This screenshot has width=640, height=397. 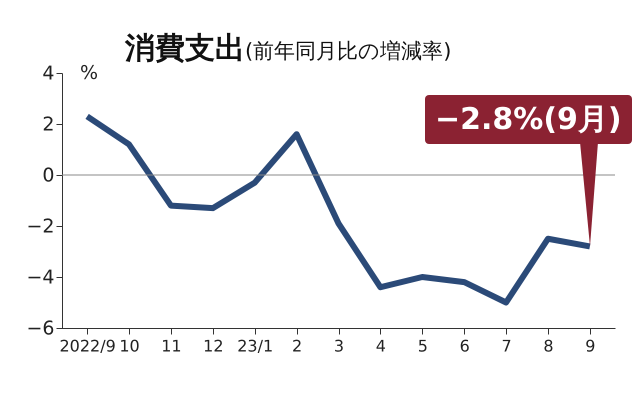 I want to click on y-tick-label: −6, so click(x=40, y=329).